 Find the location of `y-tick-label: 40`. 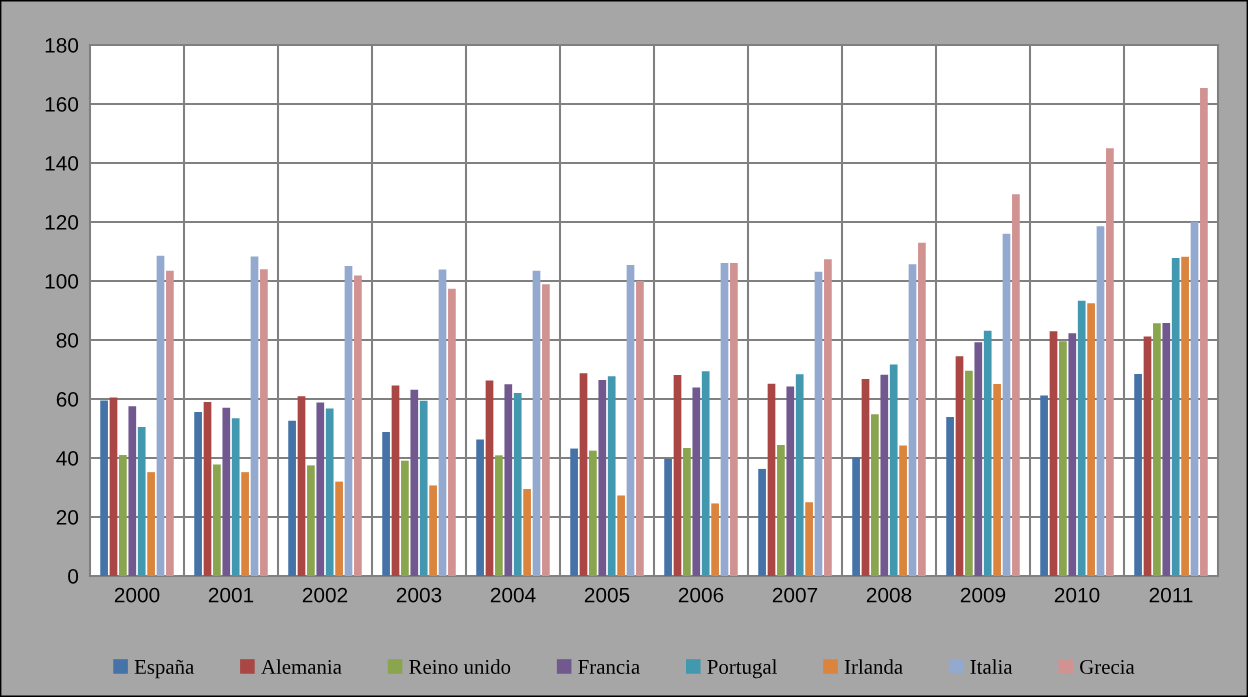

y-tick-label: 40 is located at coordinates (67, 458).